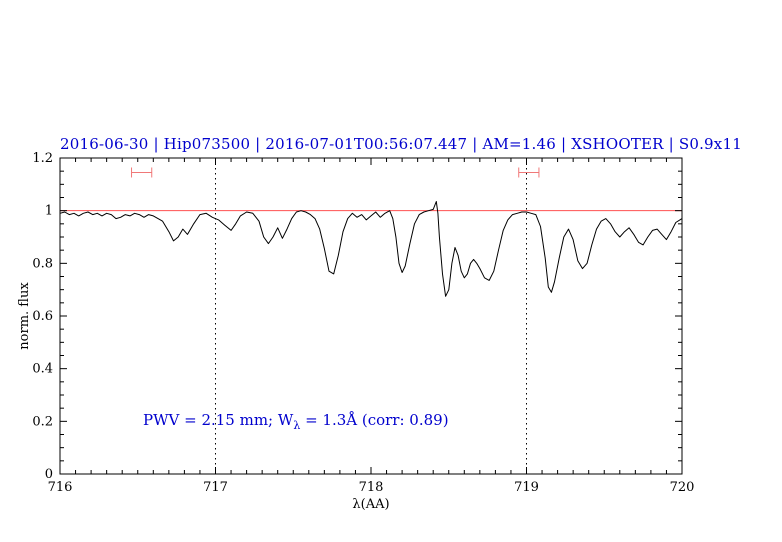 This screenshot has height=542, width=782. I want to click on pwv-annotation: PWV = 2.15 mm; Wλ = 1.3Å (corr: 0.89), so click(296, 421).